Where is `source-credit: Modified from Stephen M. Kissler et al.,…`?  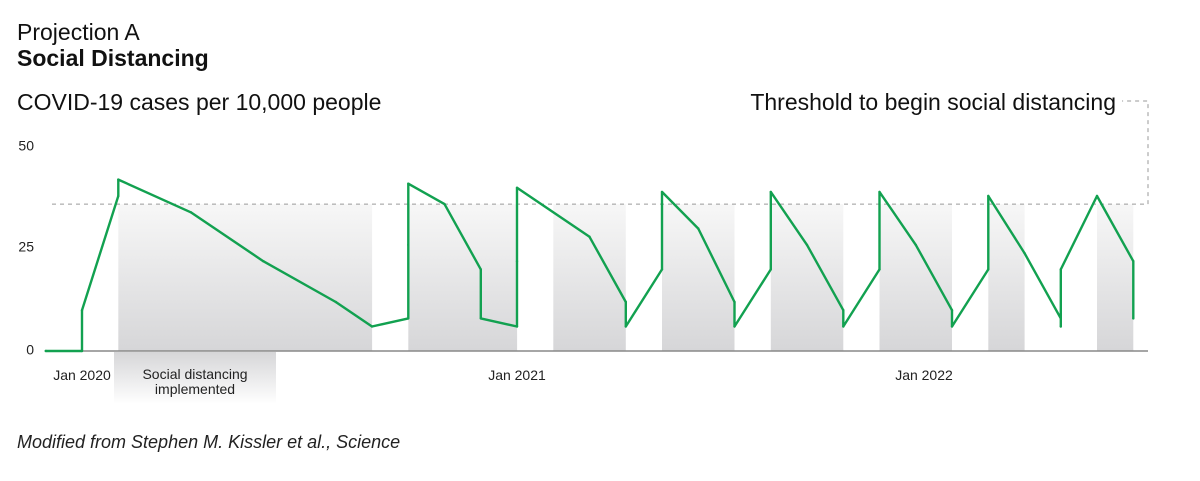 source-credit: Modified from Stephen M. Kissler et al.,… is located at coordinates (209, 442).